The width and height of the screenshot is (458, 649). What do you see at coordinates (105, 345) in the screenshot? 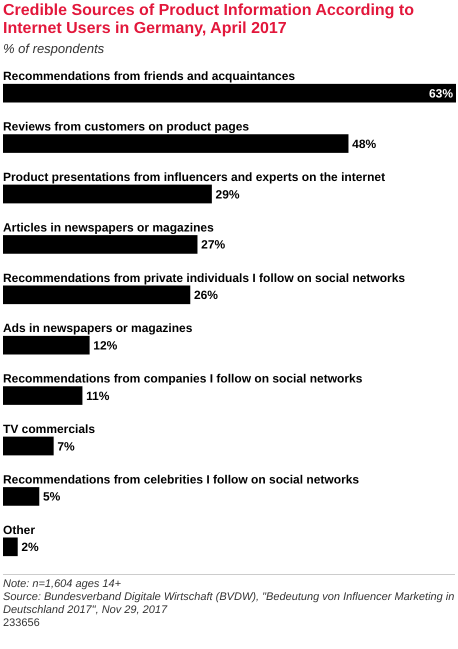
I see `data-label: 12%` at bounding box center [105, 345].